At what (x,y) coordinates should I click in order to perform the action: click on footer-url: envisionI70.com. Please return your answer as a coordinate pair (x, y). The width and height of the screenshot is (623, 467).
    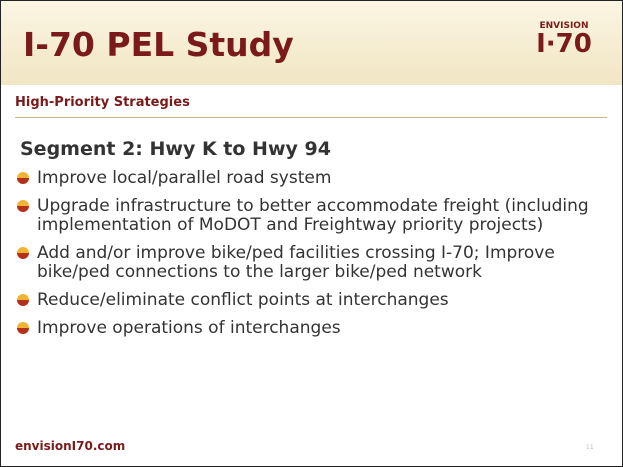
    Looking at the image, I should click on (70, 446).